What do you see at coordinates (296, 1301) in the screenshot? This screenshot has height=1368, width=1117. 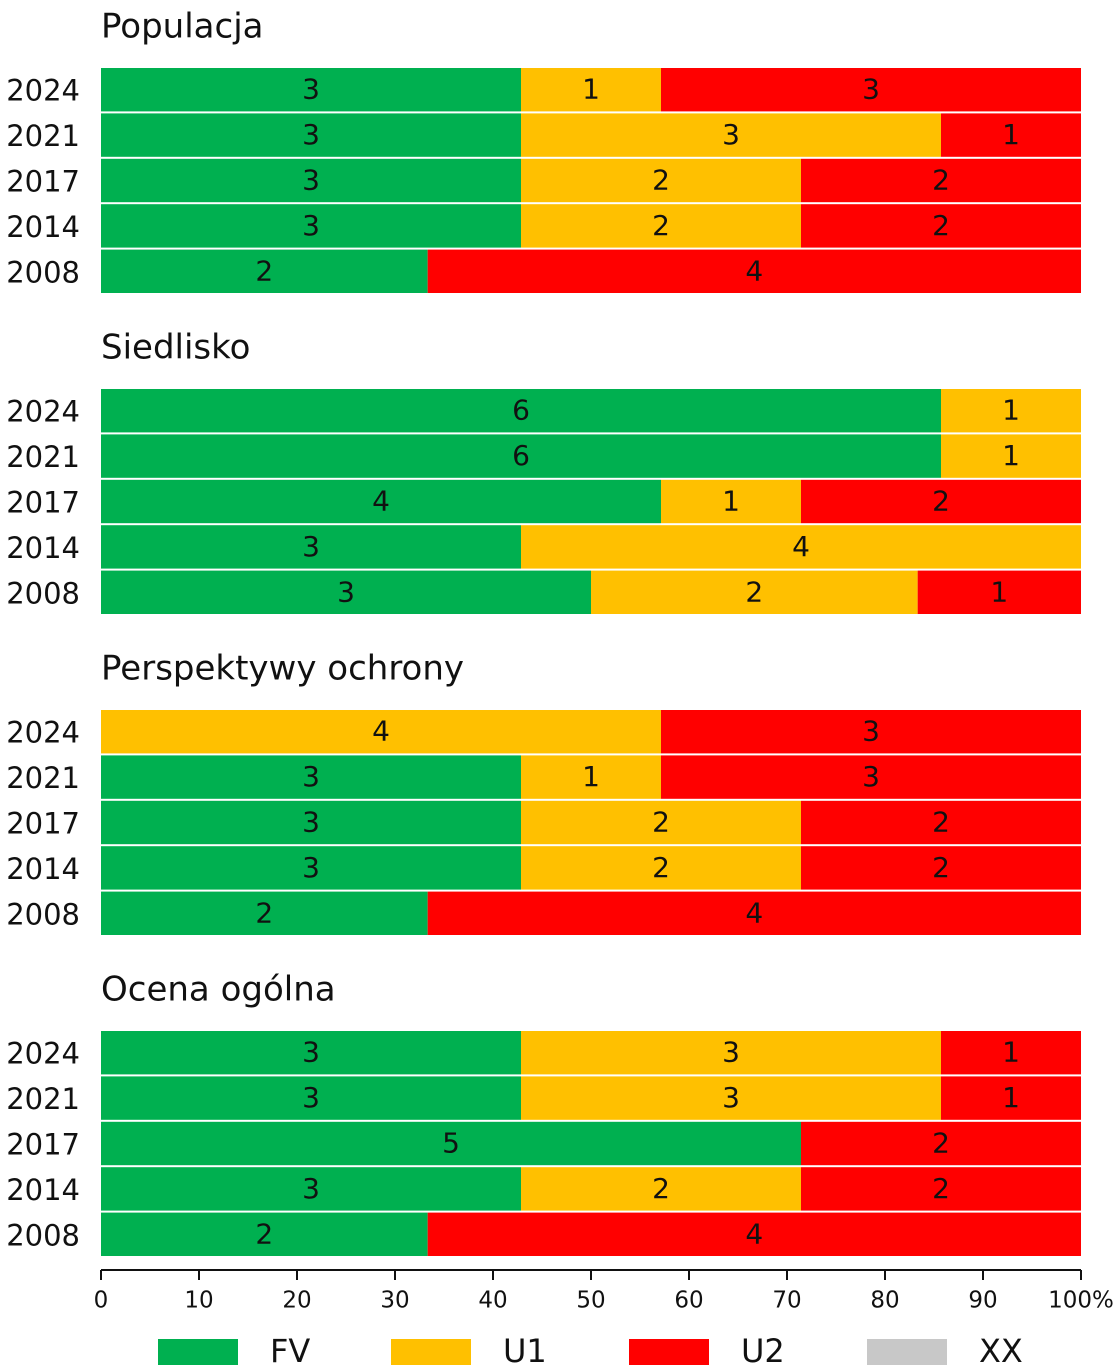 I see `x-tick-label: 20` at bounding box center [296, 1301].